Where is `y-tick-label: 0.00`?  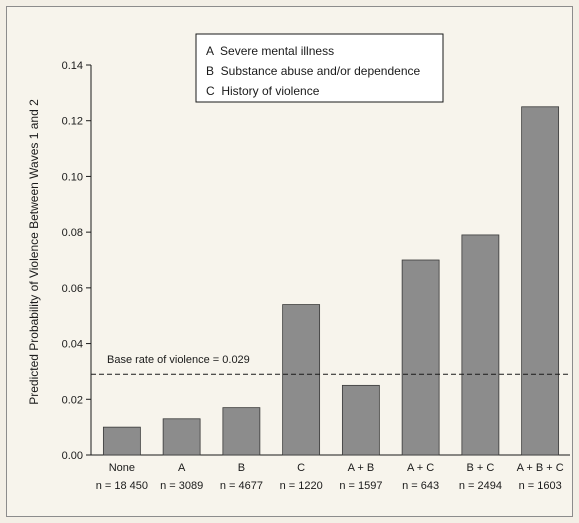 y-tick-label: 0.00 is located at coordinates (72, 456).